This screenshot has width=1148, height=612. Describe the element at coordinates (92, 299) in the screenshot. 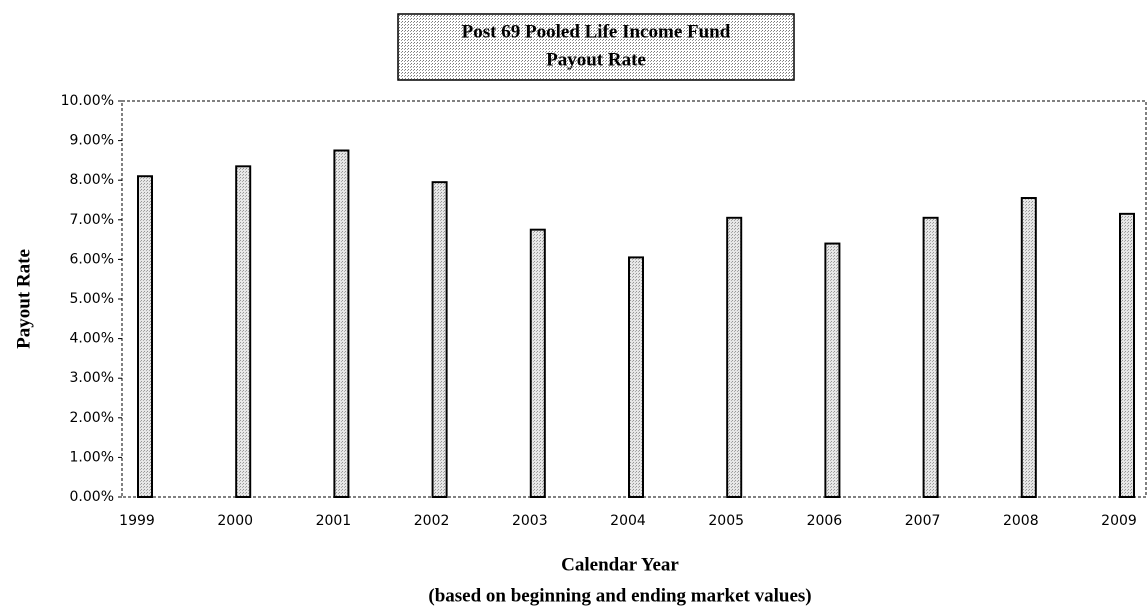

I see `y-tick-label: 5.00%` at that location.